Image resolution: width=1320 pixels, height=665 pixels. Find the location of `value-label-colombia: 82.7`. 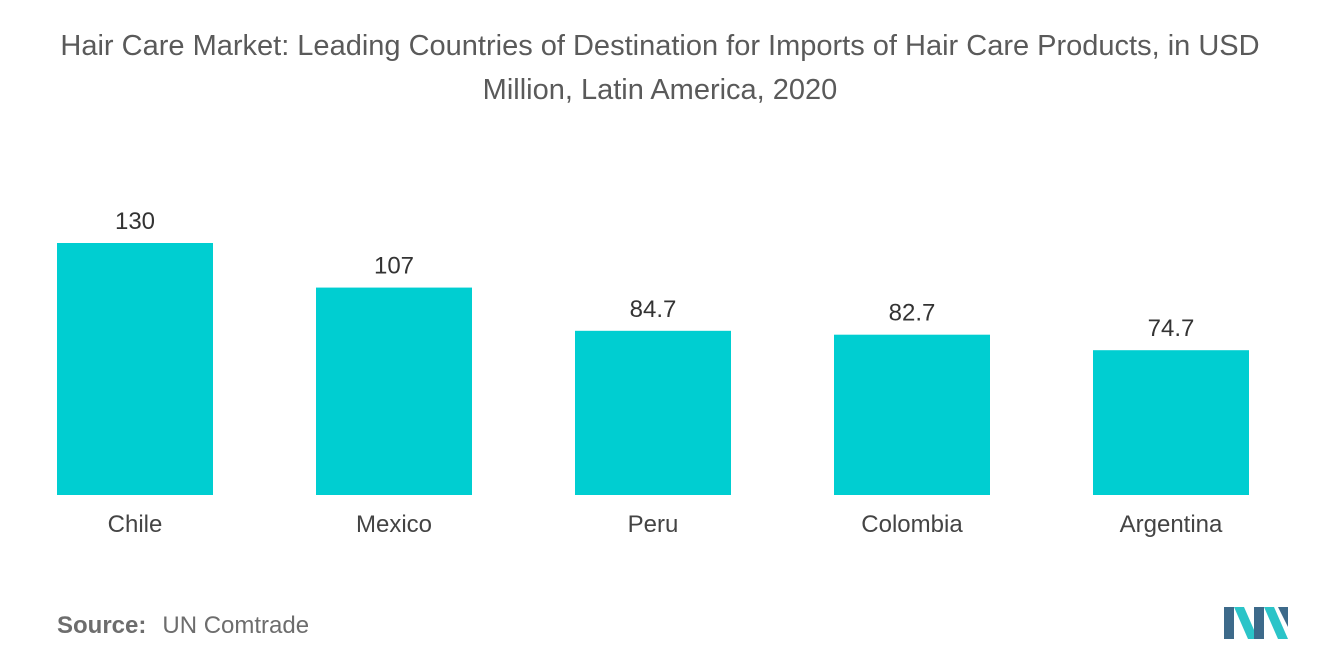

value-label-colombia: 82.7 is located at coordinates (912, 313).